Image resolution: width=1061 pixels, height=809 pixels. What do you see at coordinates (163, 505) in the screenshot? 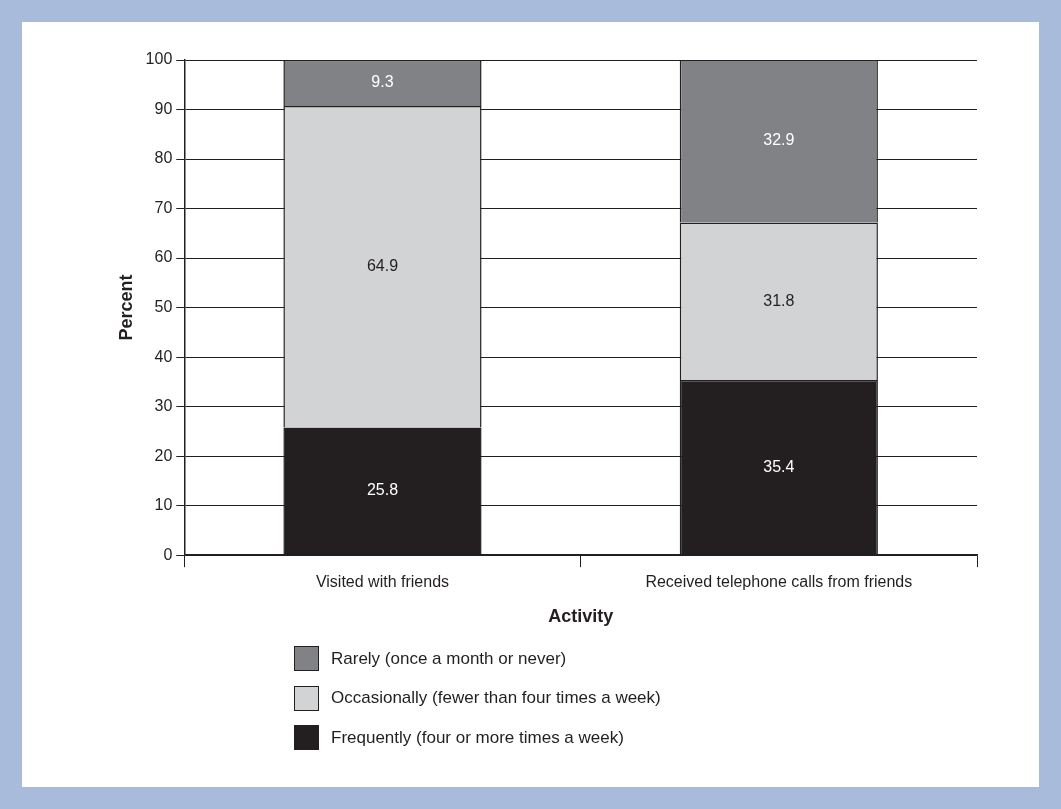
I see `y-tick-label: 10` at bounding box center [163, 505].